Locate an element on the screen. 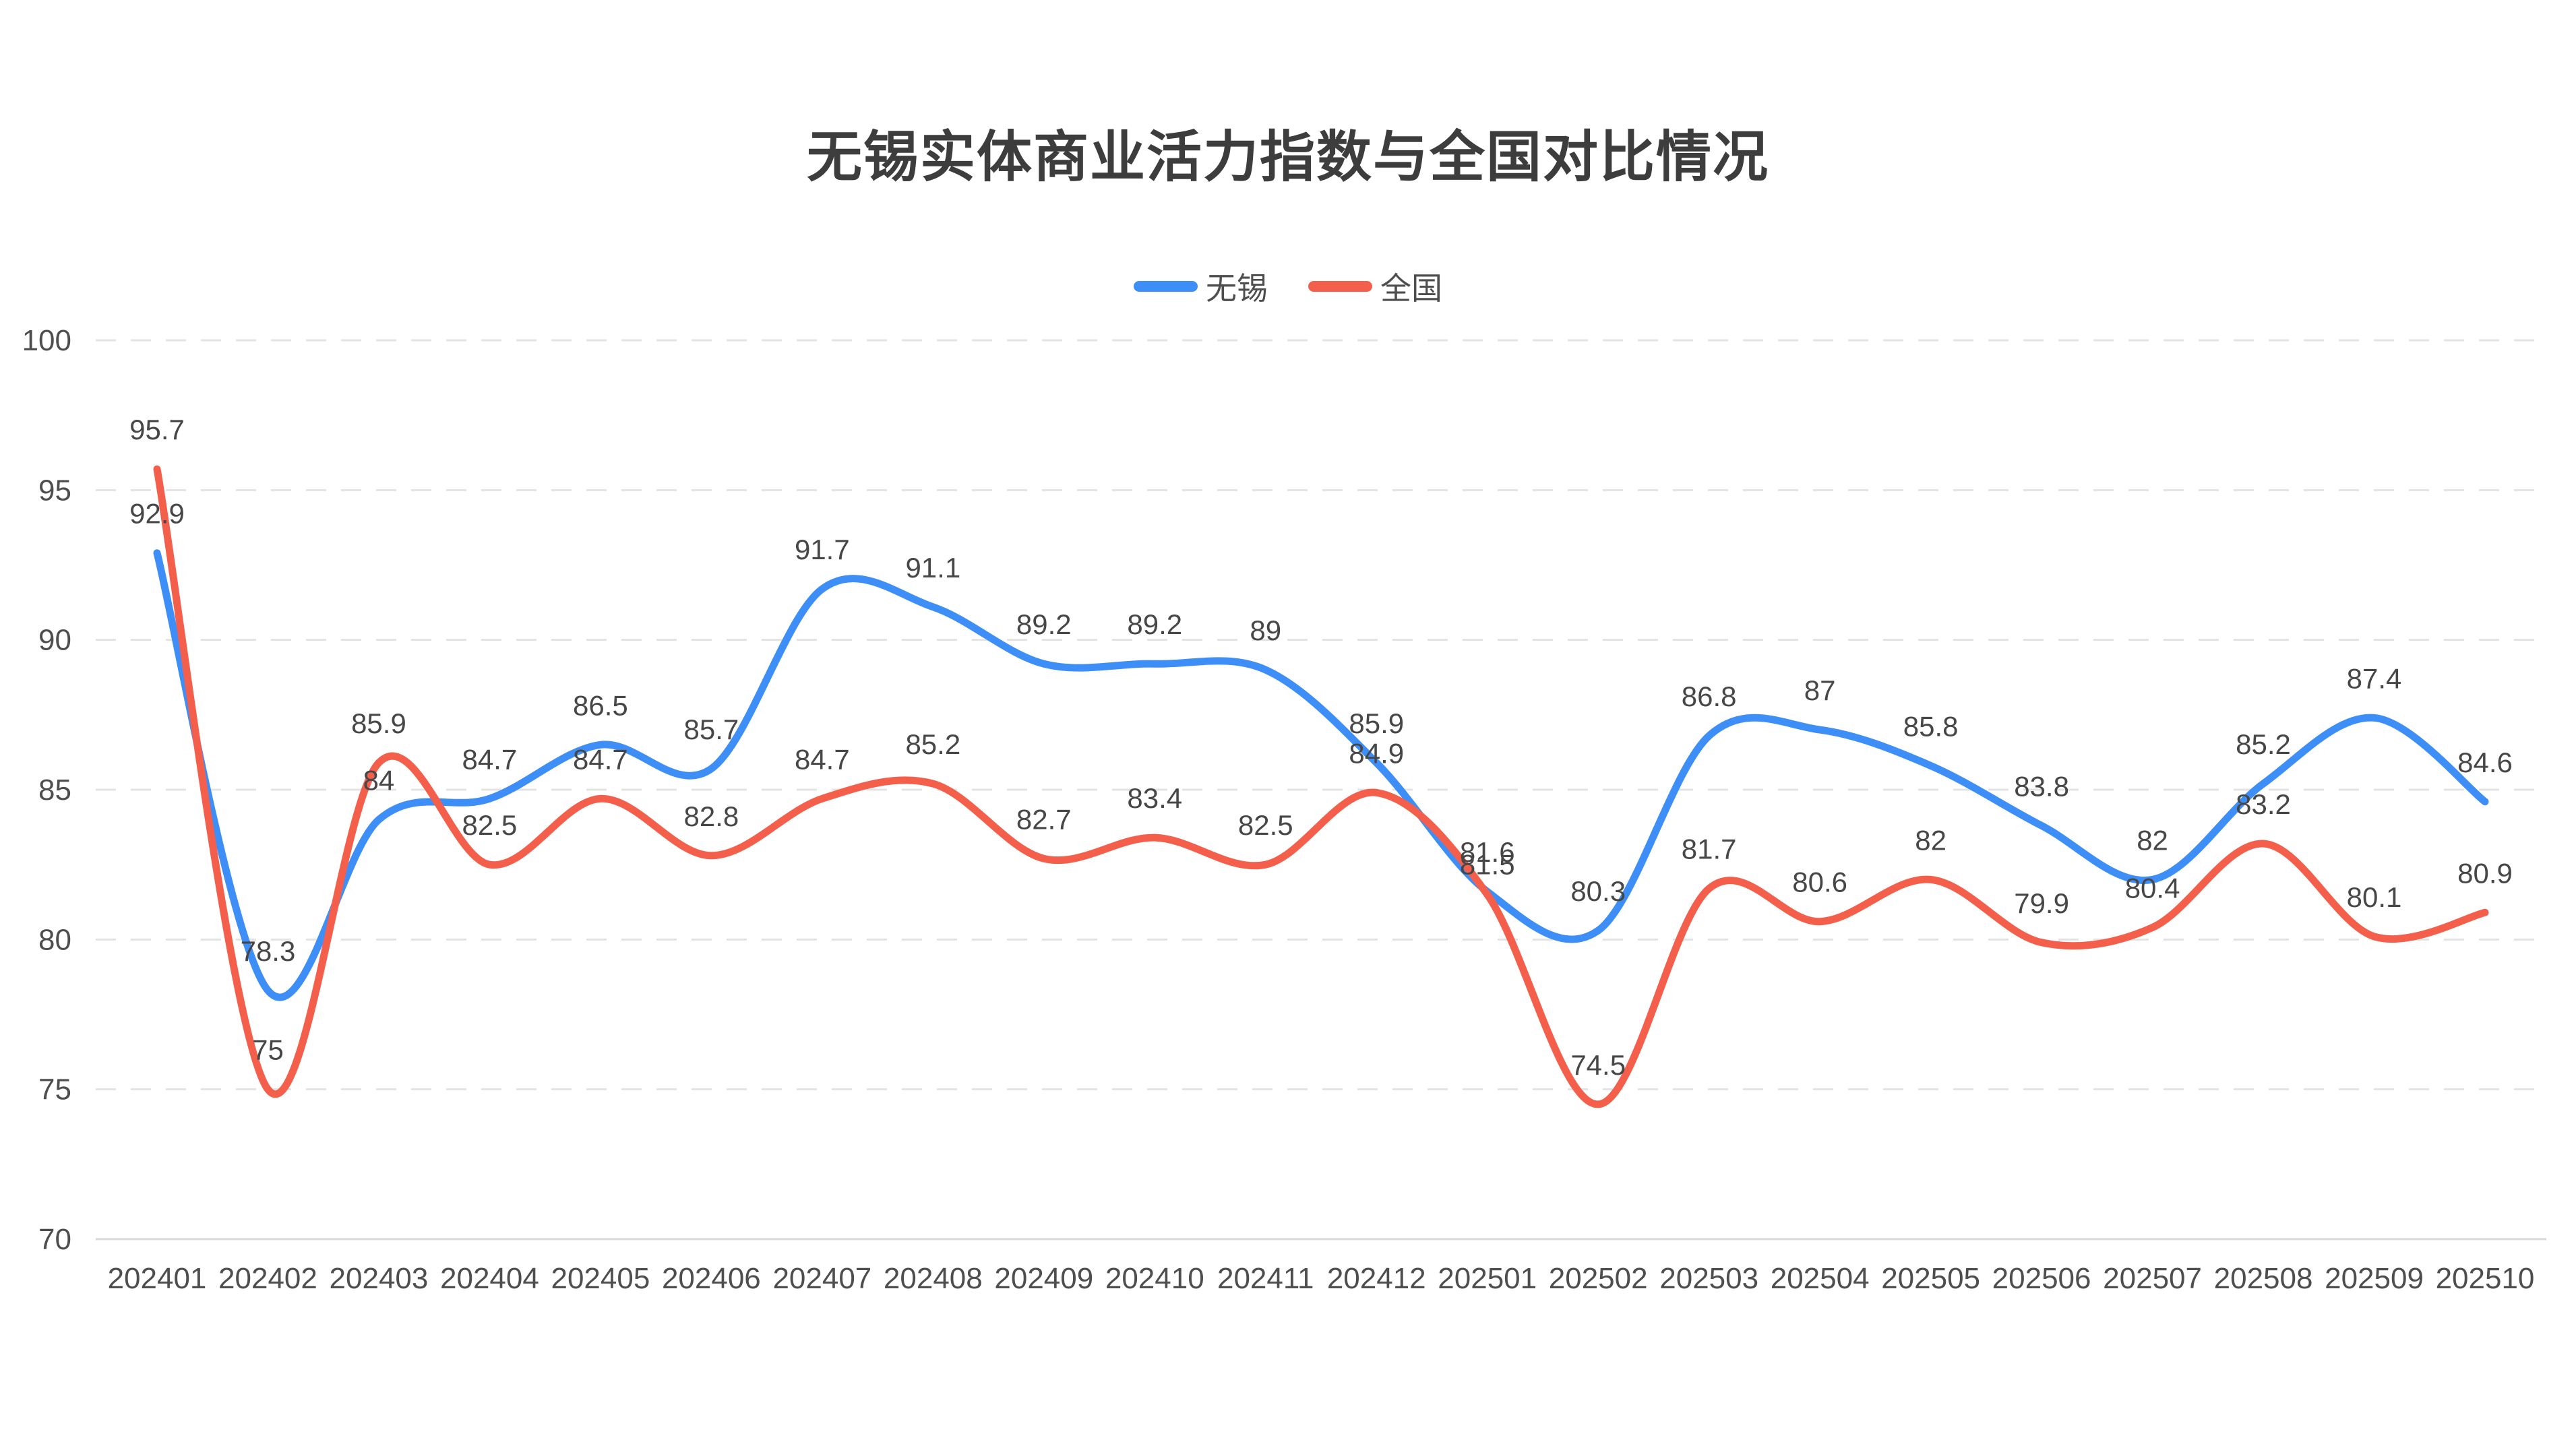 The height and width of the screenshot is (1448, 2576). data-label-national: 79.9 is located at coordinates (2042, 903).